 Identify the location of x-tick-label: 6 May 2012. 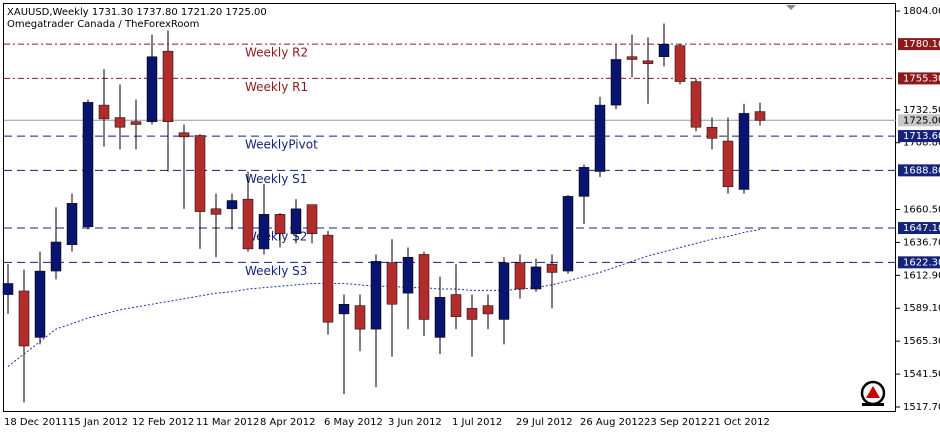
(353, 422).